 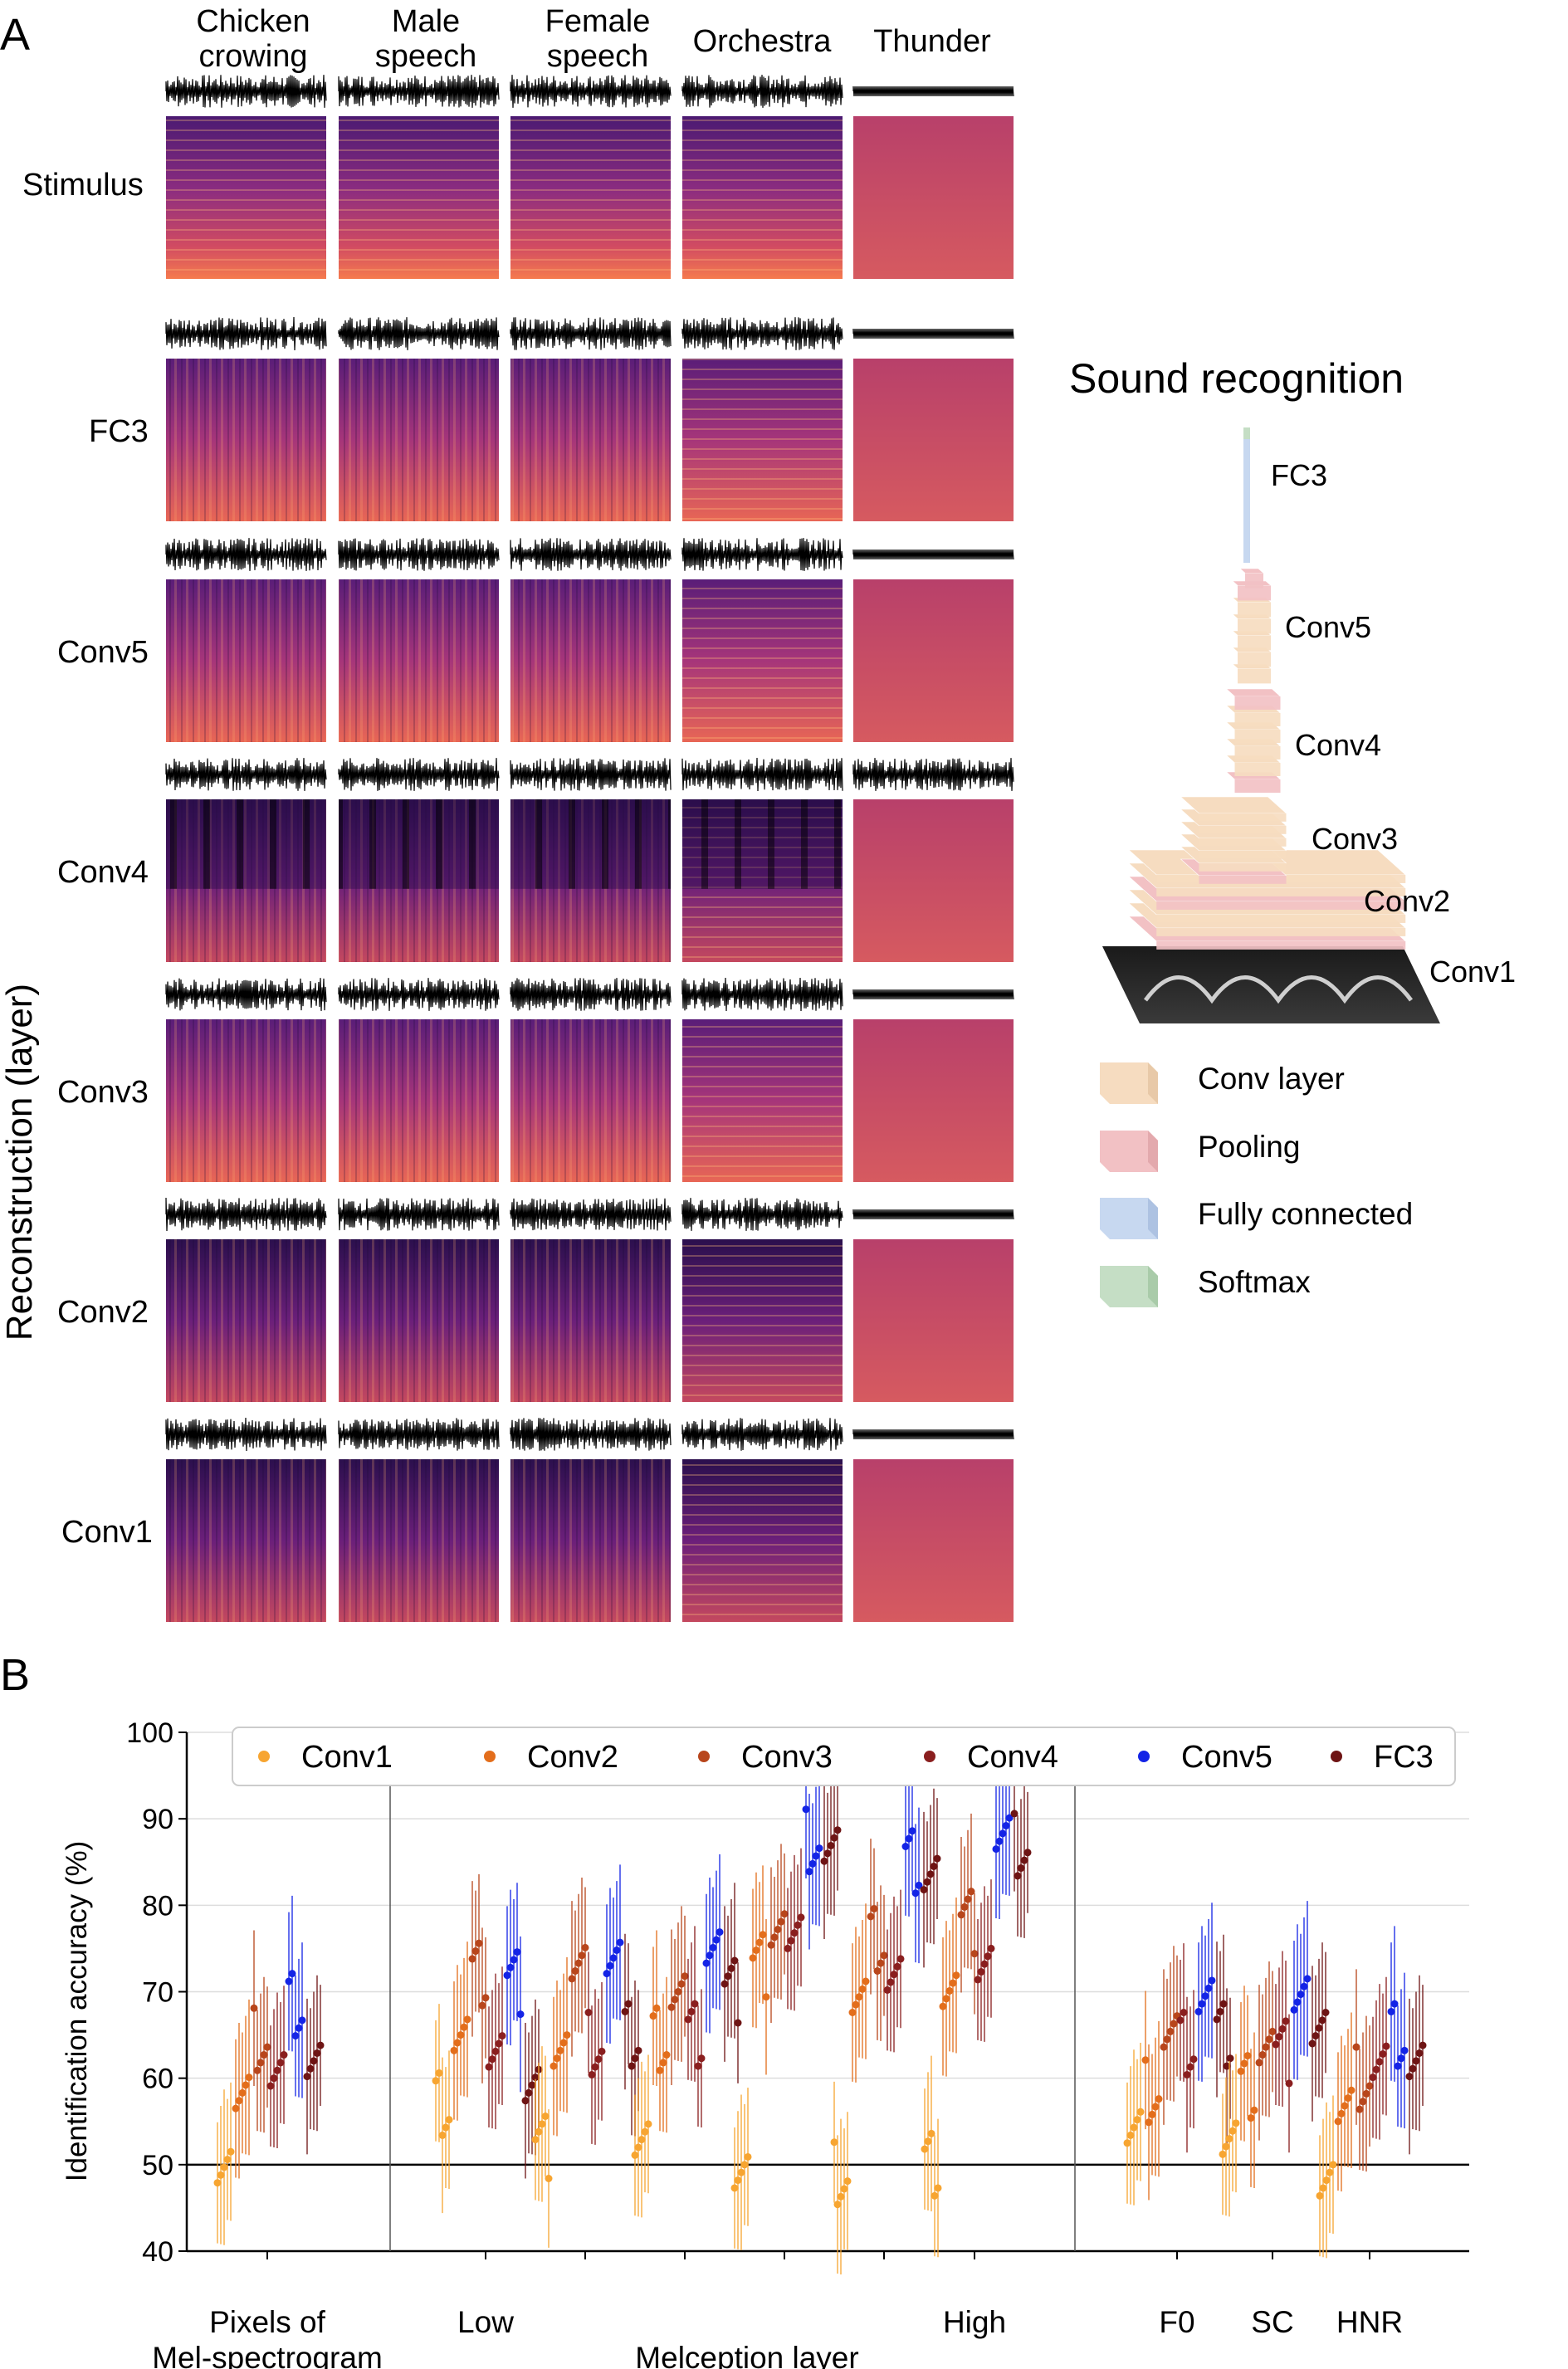 What do you see at coordinates (1328, 627) in the screenshot?
I see `net-label-conv5: Conv5` at bounding box center [1328, 627].